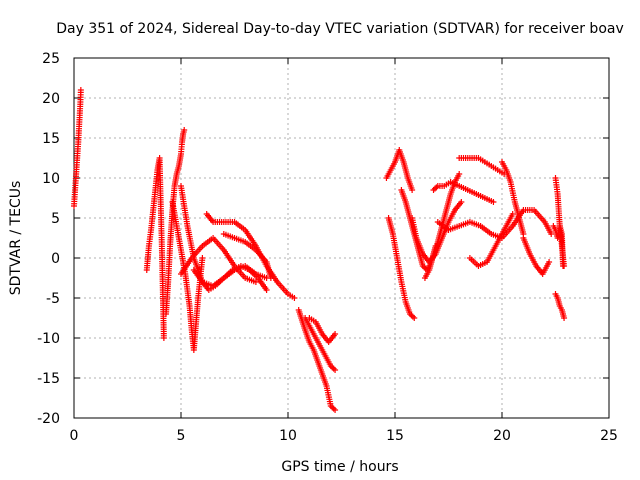 This screenshot has width=640, height=480. What do you see at coordinates (230, 276) in the screenshot?
I see `series-sat7` at bounding box center [230, 276].